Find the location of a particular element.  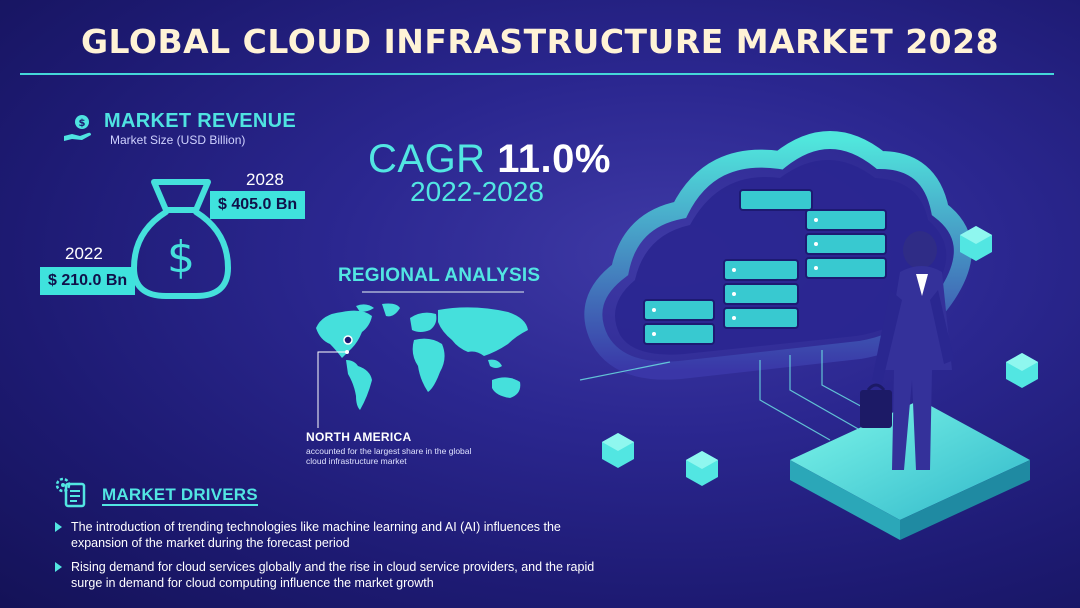

regional-divider is located at coordinates (443, 292).